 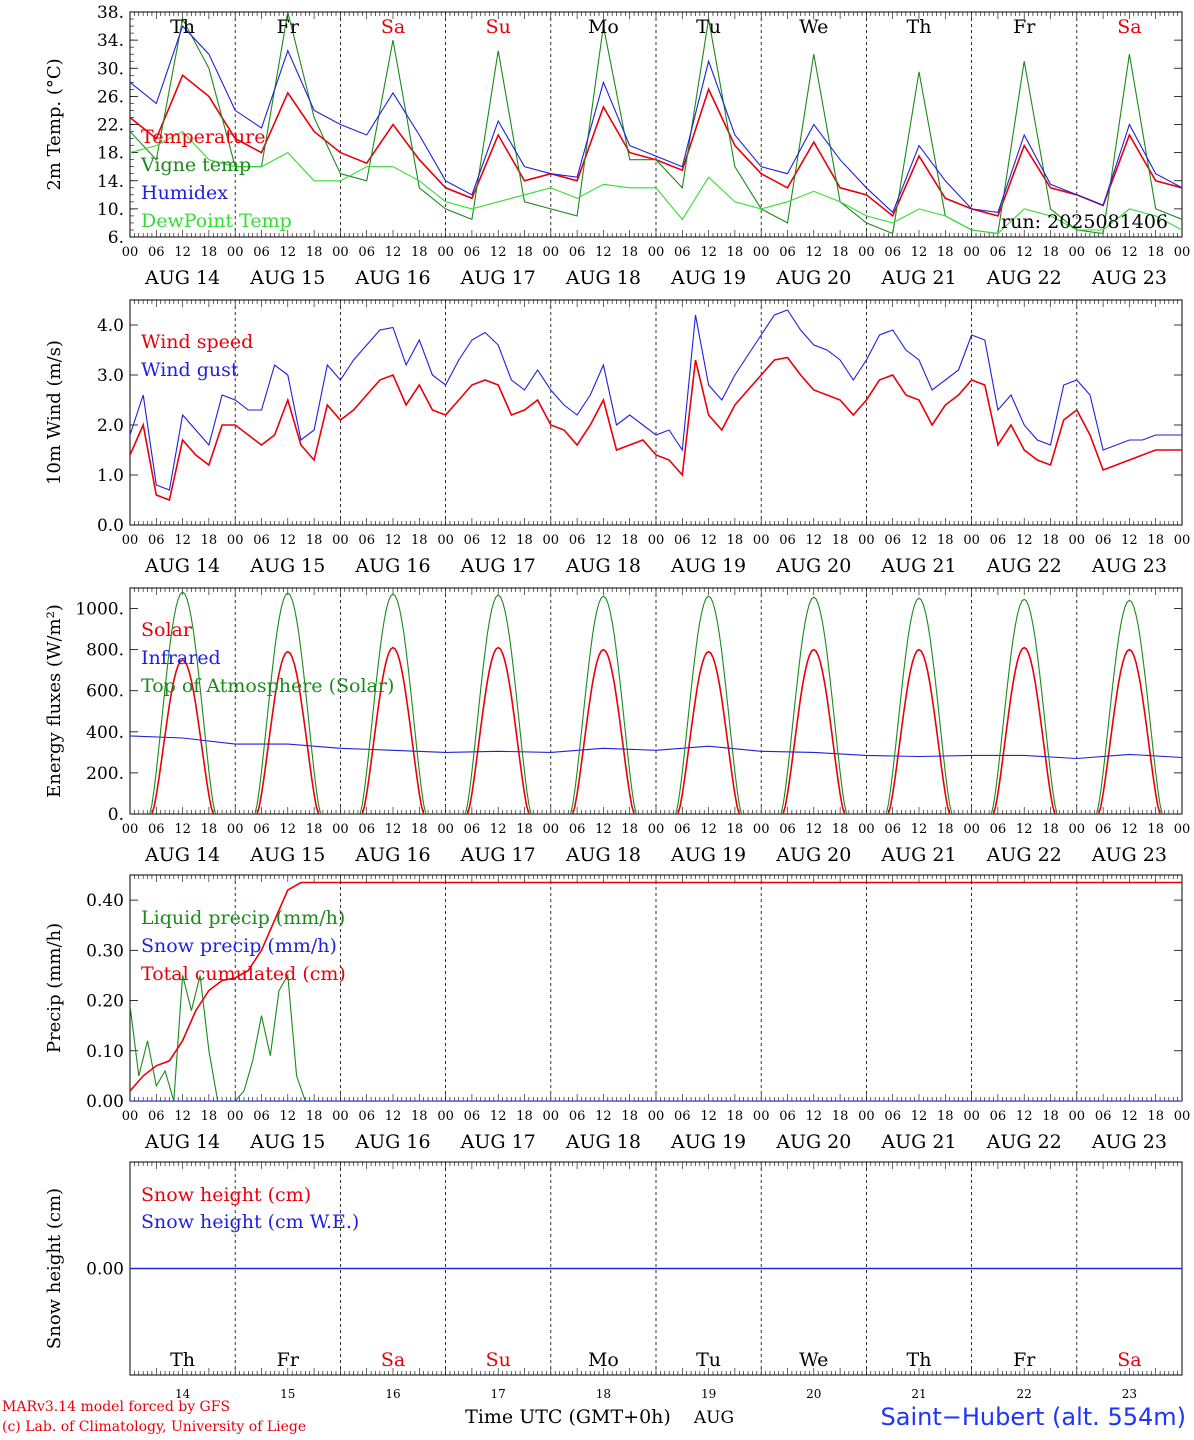 I want to click on y-tick-label: 600., so click(x=105, y=692).